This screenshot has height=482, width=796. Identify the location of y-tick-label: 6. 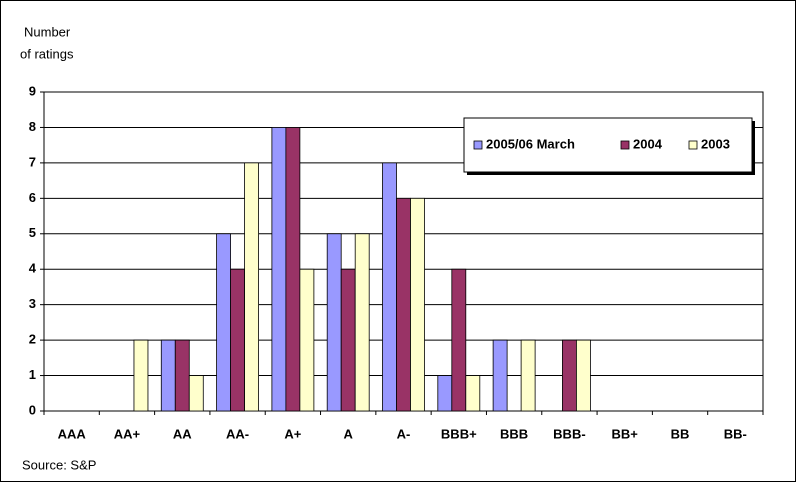
(32, 197).